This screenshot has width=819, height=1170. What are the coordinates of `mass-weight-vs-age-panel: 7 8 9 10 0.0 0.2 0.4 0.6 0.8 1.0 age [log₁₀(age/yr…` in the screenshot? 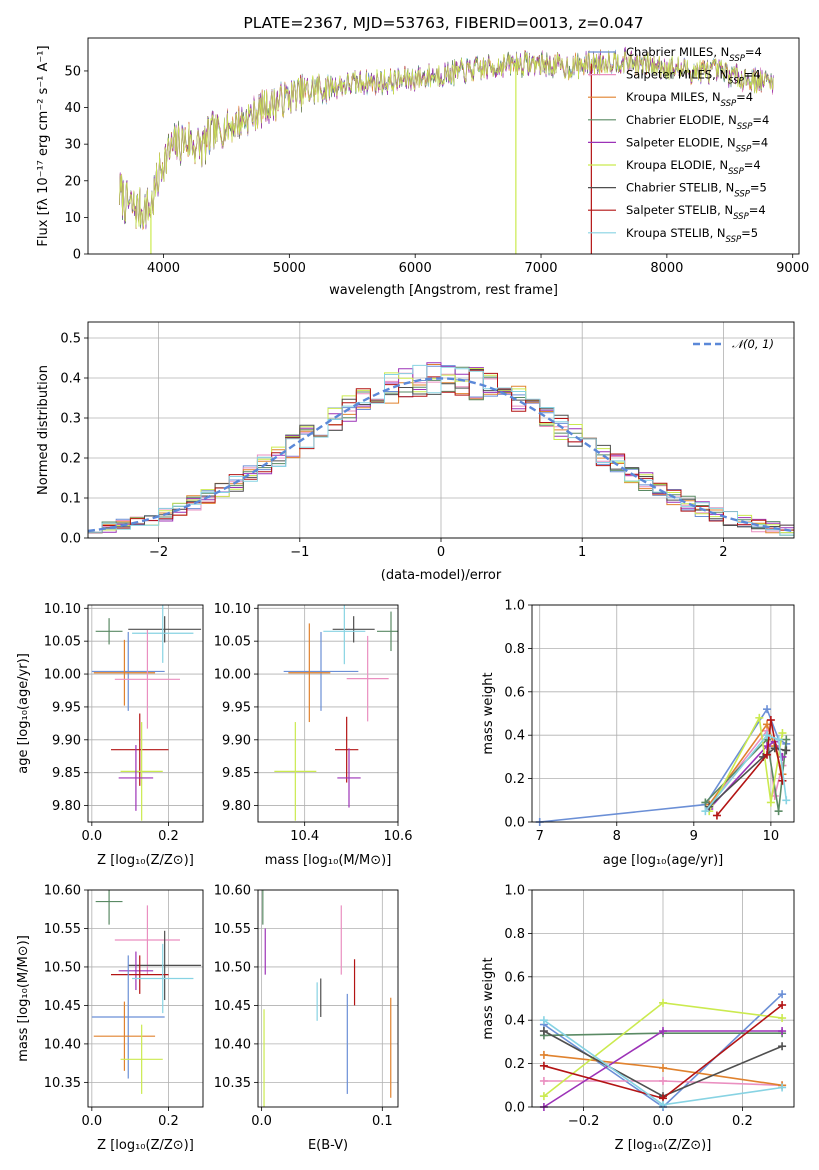 It's located at (638, 733).